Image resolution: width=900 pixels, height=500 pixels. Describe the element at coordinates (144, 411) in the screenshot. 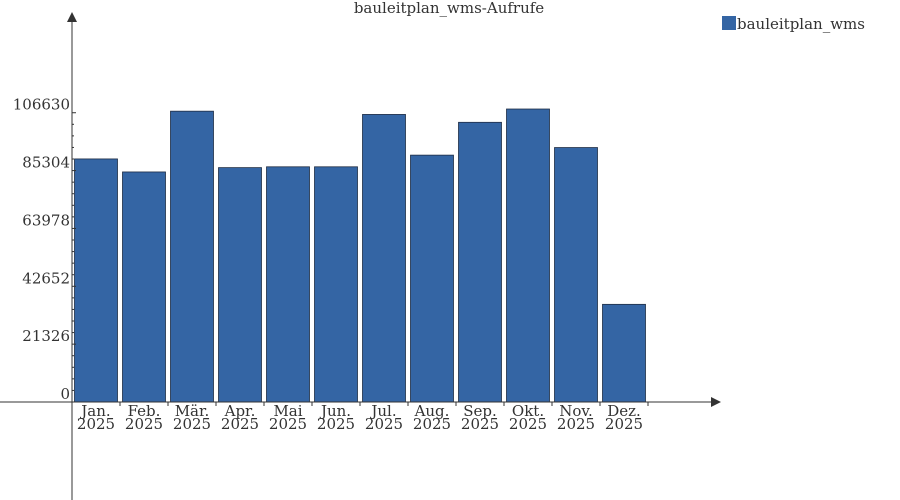

I see `x-tick-label-month: Feb.` at that location.